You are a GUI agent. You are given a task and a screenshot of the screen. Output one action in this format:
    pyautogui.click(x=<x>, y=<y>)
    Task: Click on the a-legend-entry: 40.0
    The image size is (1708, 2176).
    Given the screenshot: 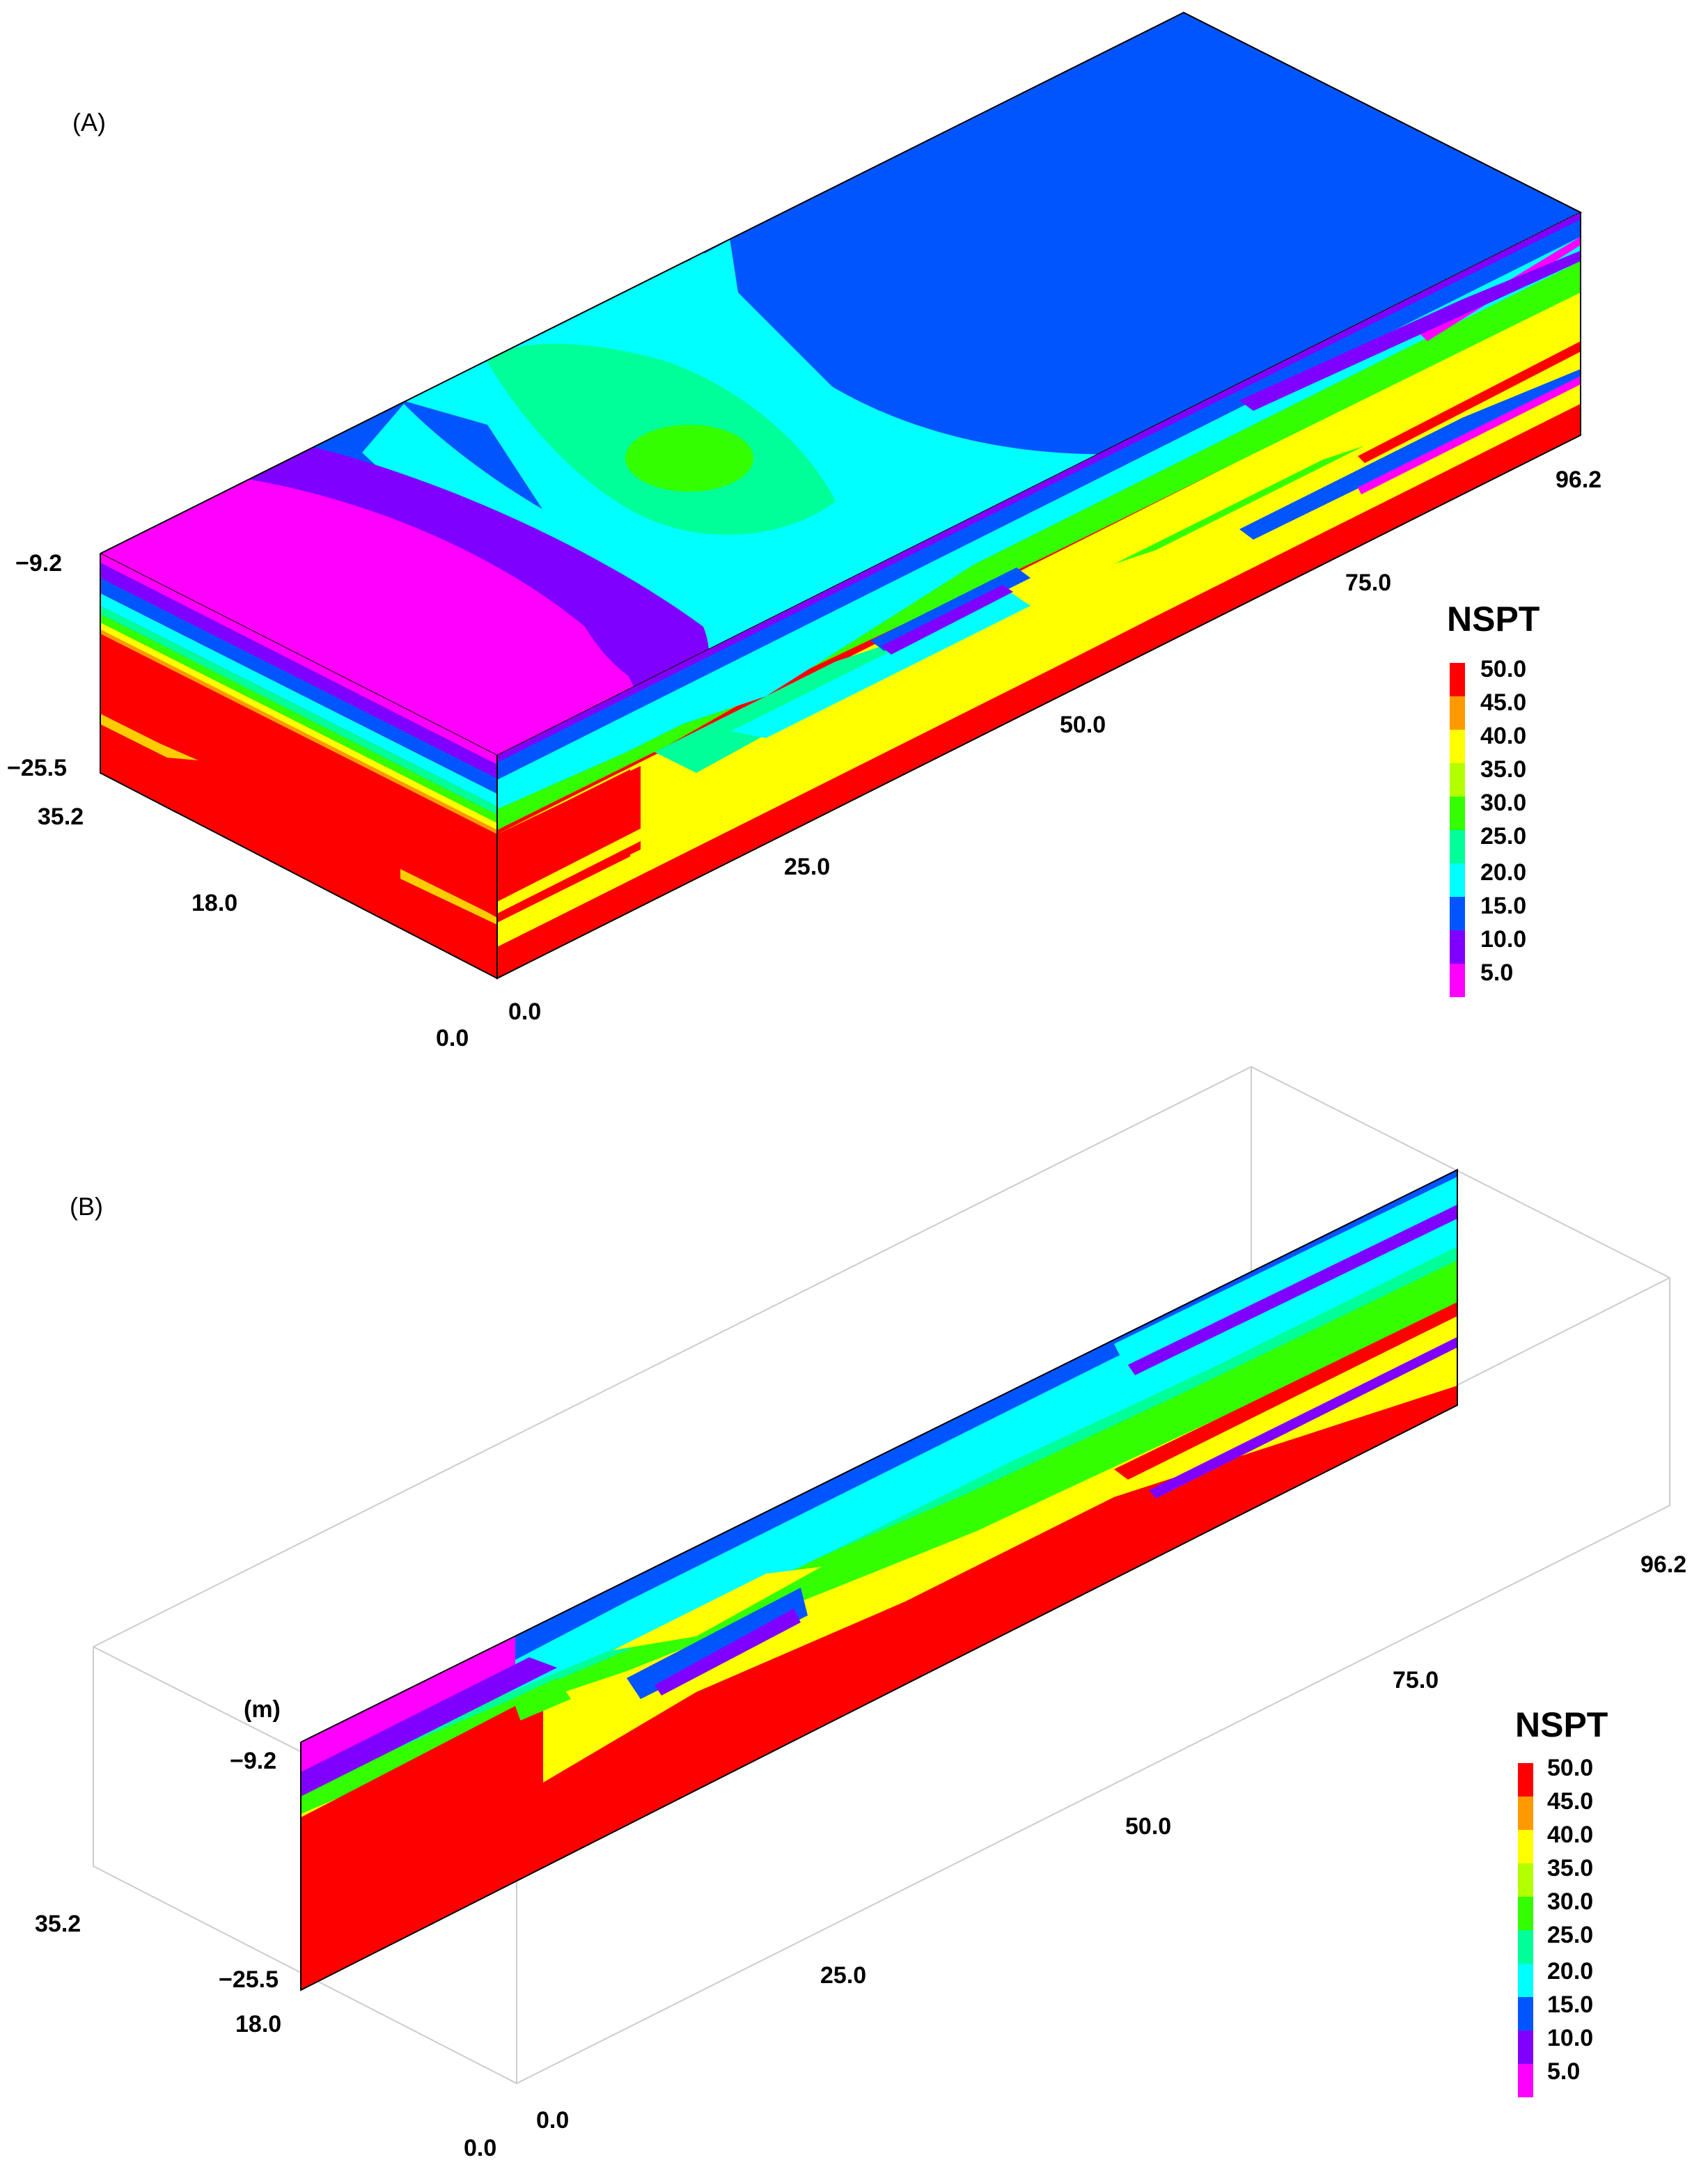 What is the action you would take?
    pyautogui.click(x=1503, y=736)
    